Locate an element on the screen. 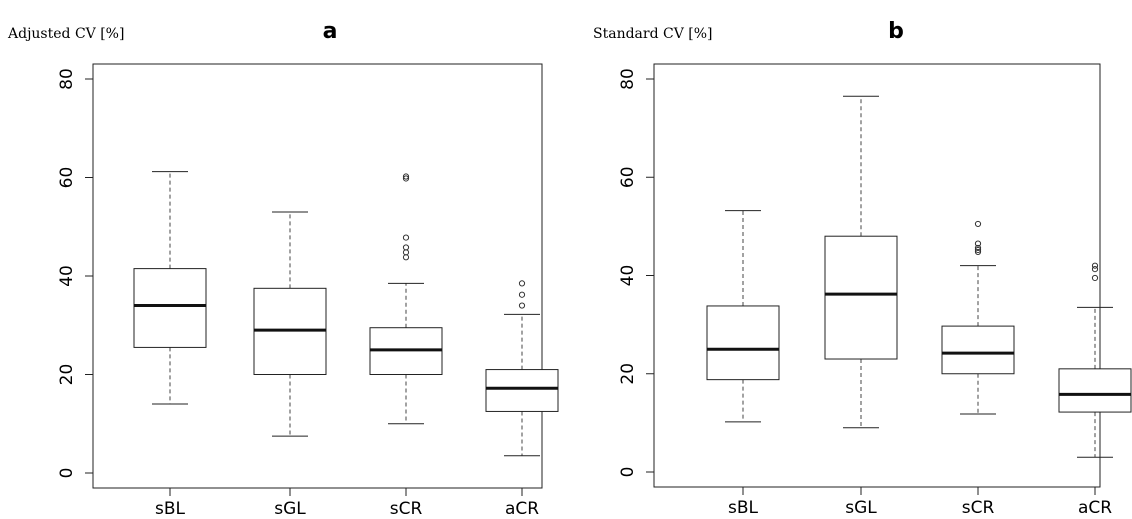 The width and height of the screenshot is (1132, 519). y-axis-title: Adjusted CV [%] is located at coordinates (65, 34).